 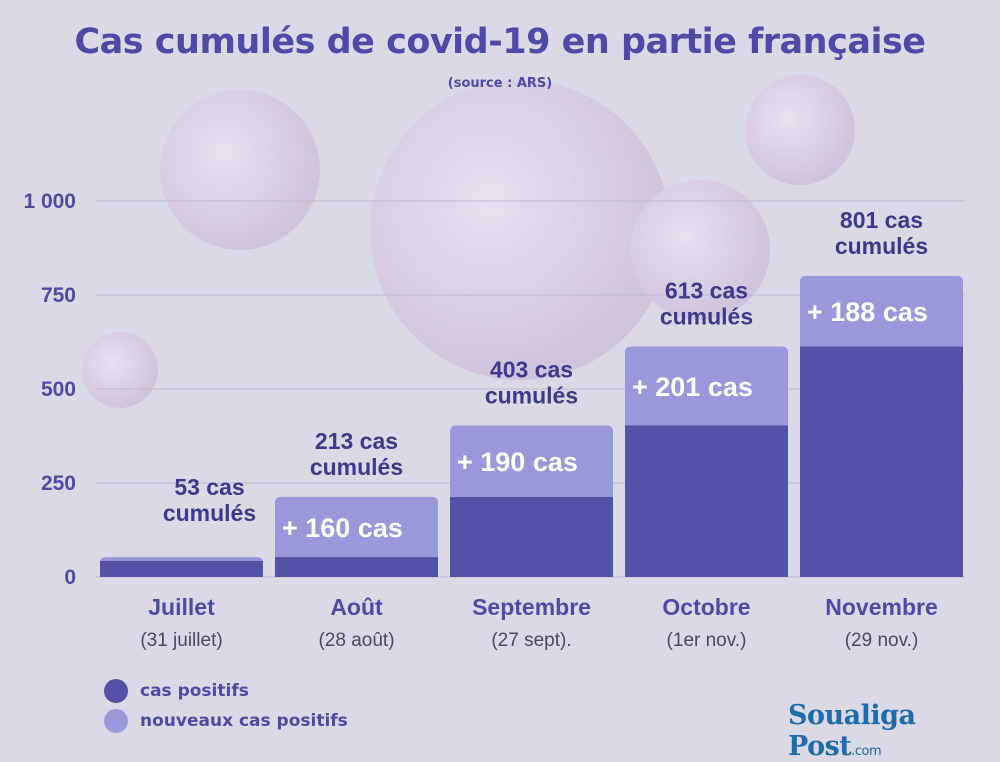 What do you see at coordinates (517, 462) in the screenshot?
I see `increment-label: + 190 cas` at bounding box center [517, 462].